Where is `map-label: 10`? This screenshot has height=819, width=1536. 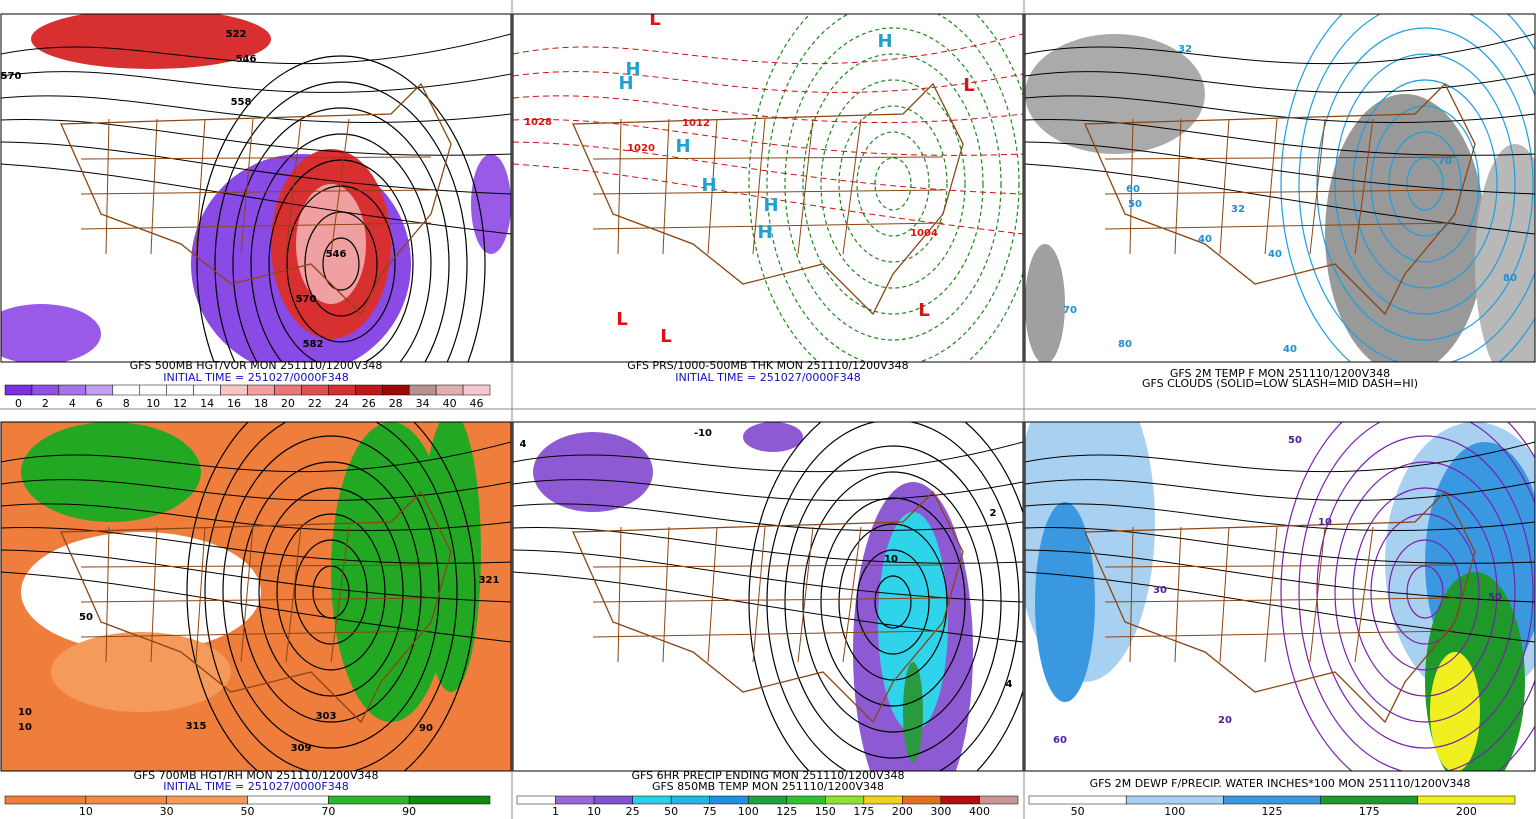 map-label: 10 is located at coordinates (1325, 522).